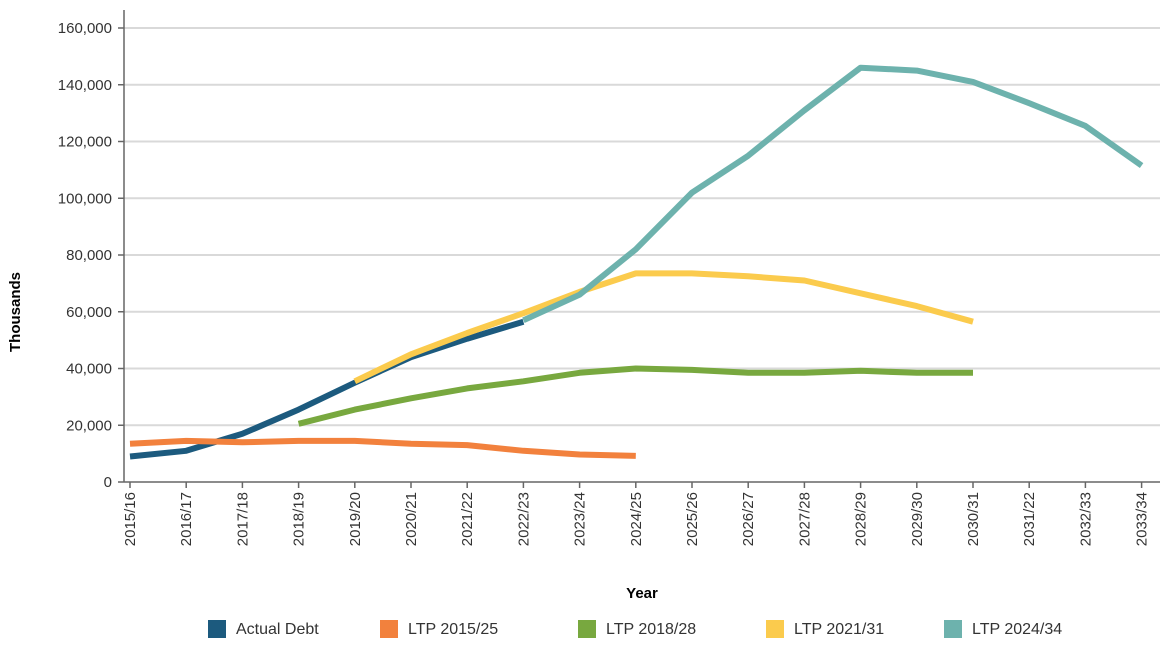 This screenshot has width=1166, height=646. Describe the element at coordinates (861, 519) in the screenshot. I see `x-tick-label: 2028/29` at that location.